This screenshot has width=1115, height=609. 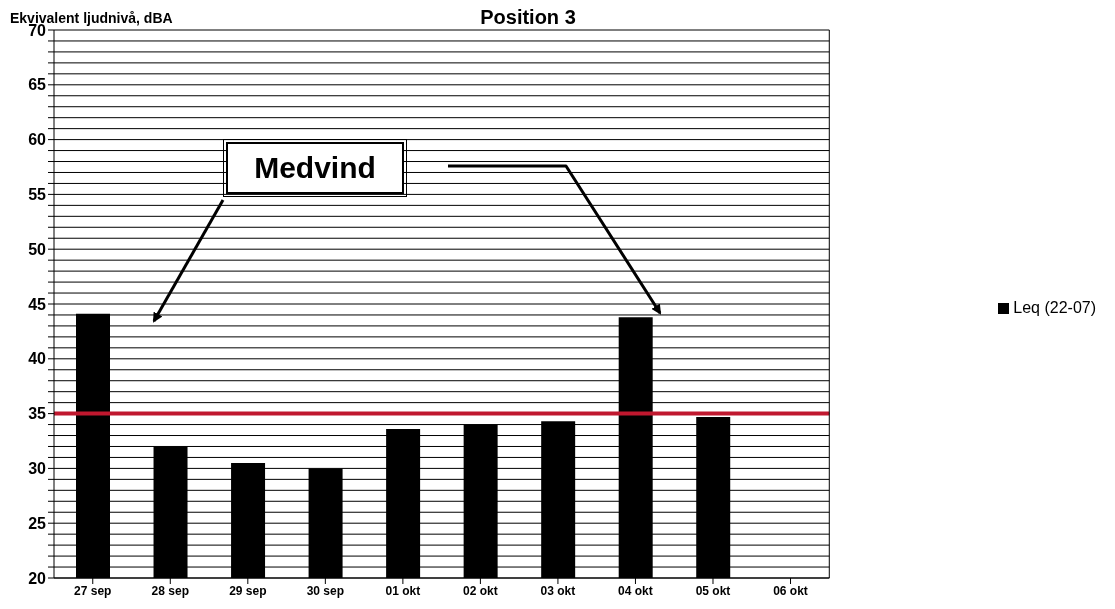 What do you see at coordinates (403, 590) in the screenshot?
I see `x-tick-label: 01 okt` at bounding box center [403, 590].